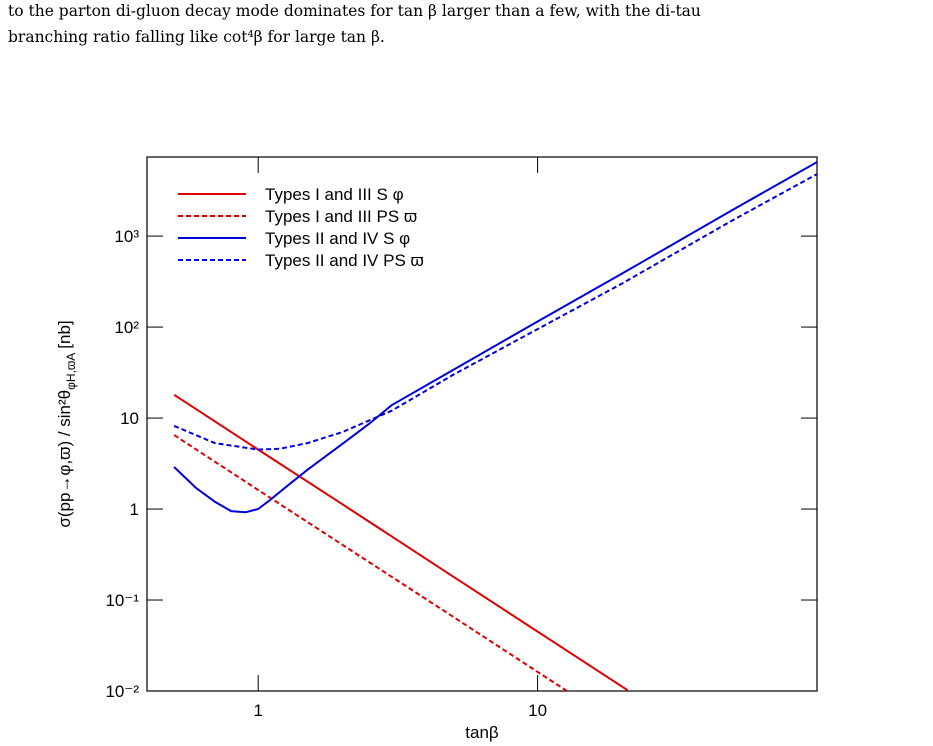  I want to click on legend-label: Types II and IV S φ, so click(337, 238).